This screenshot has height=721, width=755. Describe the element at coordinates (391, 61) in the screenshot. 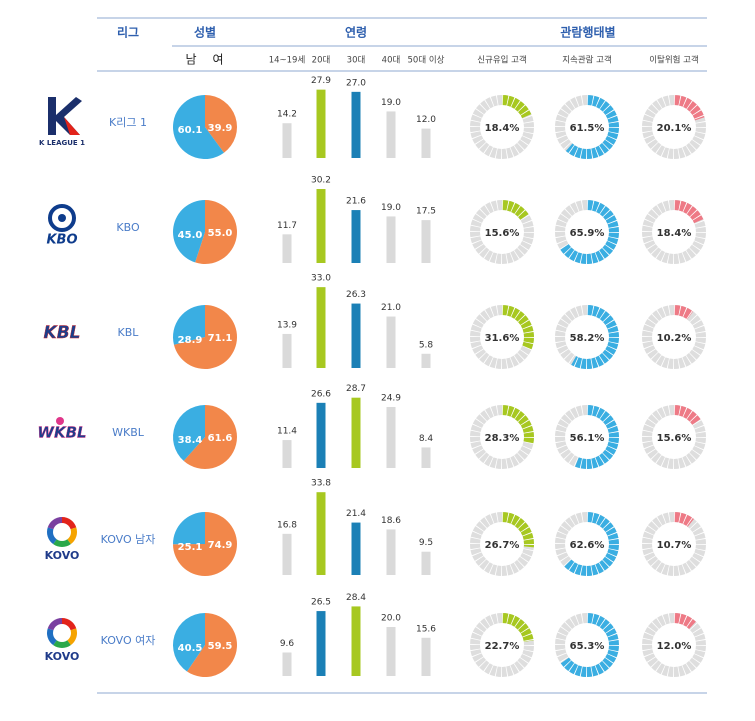

I see `sub-header: 40대` at that location.